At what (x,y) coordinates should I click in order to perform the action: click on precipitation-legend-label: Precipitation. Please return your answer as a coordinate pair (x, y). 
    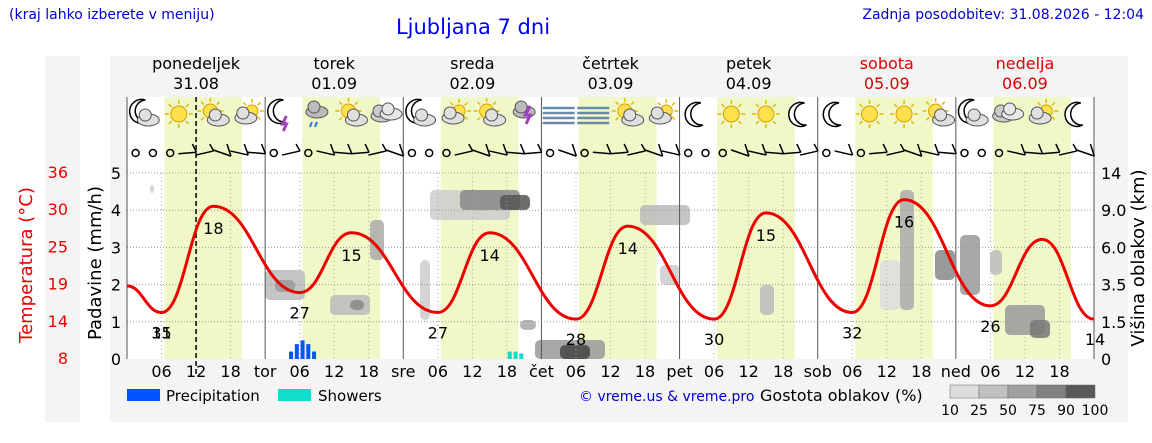
    Looking at the image, I should click on (213, 396).